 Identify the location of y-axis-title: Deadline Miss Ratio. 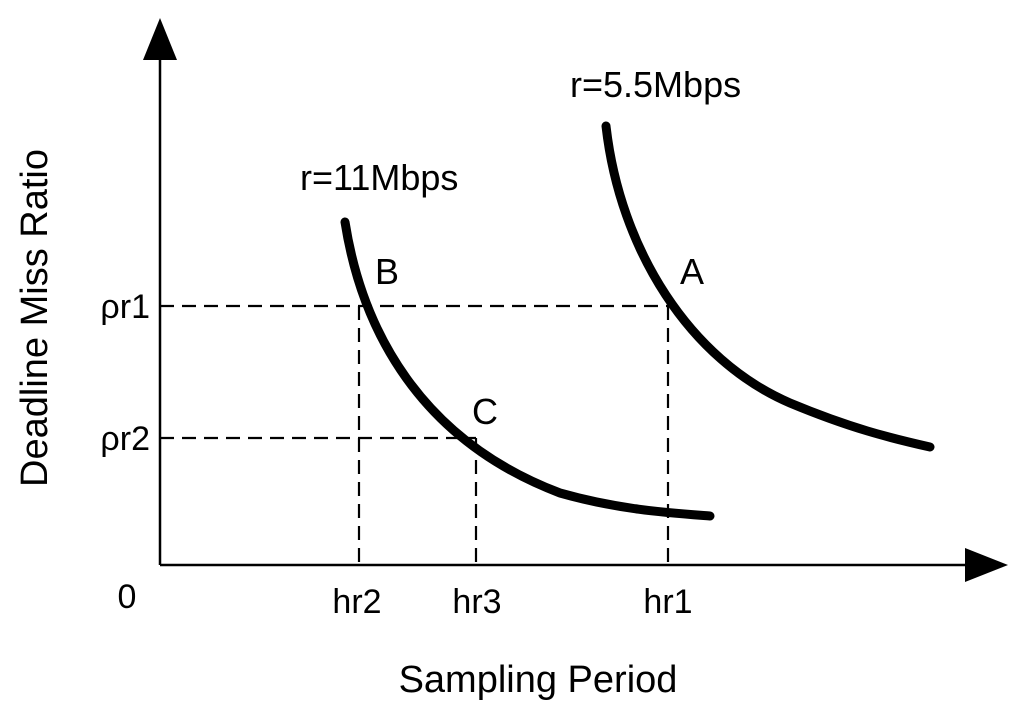
(35, 318).